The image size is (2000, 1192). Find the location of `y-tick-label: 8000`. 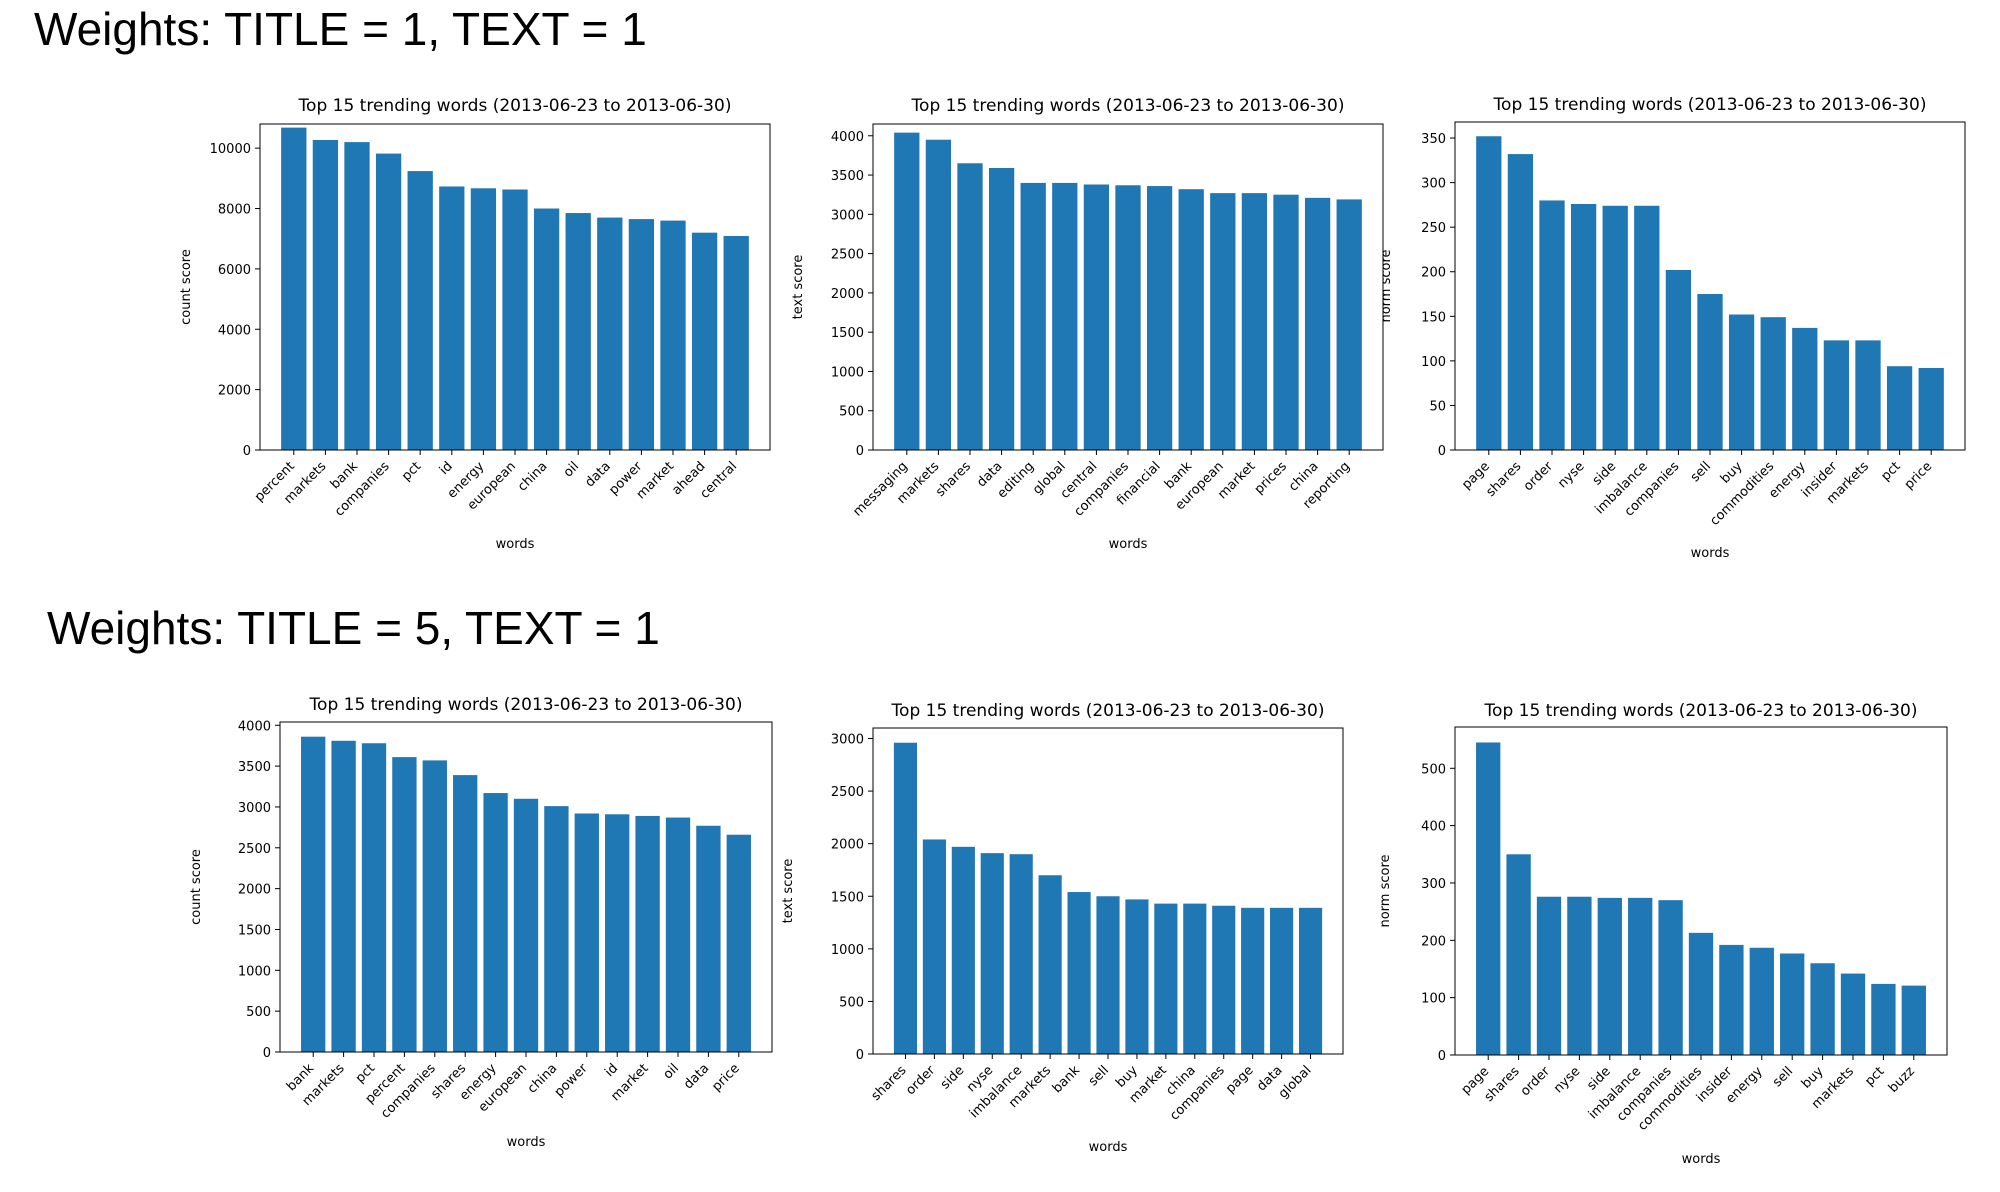

y-tick-label: 8000 is located at coordinates (234, 210).